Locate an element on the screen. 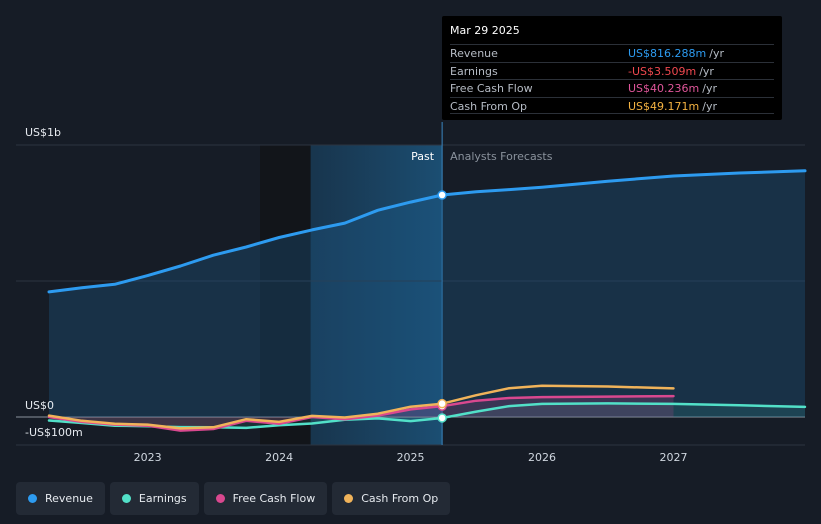  x-tick-label: 2023 is located at coordinates (148, 457).